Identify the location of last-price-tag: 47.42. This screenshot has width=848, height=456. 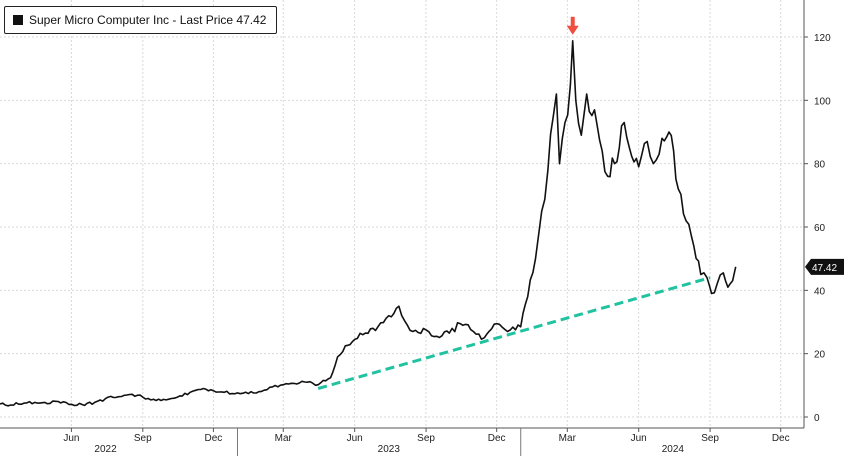
(824, 266).